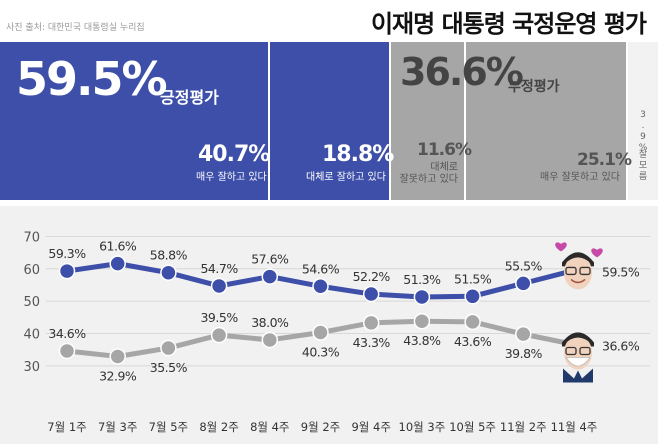 The image size is (658, 444). Describe the element at coordinates (118, 246) in the screenshot. I see `positive-data-label: 61.6%` at that location.